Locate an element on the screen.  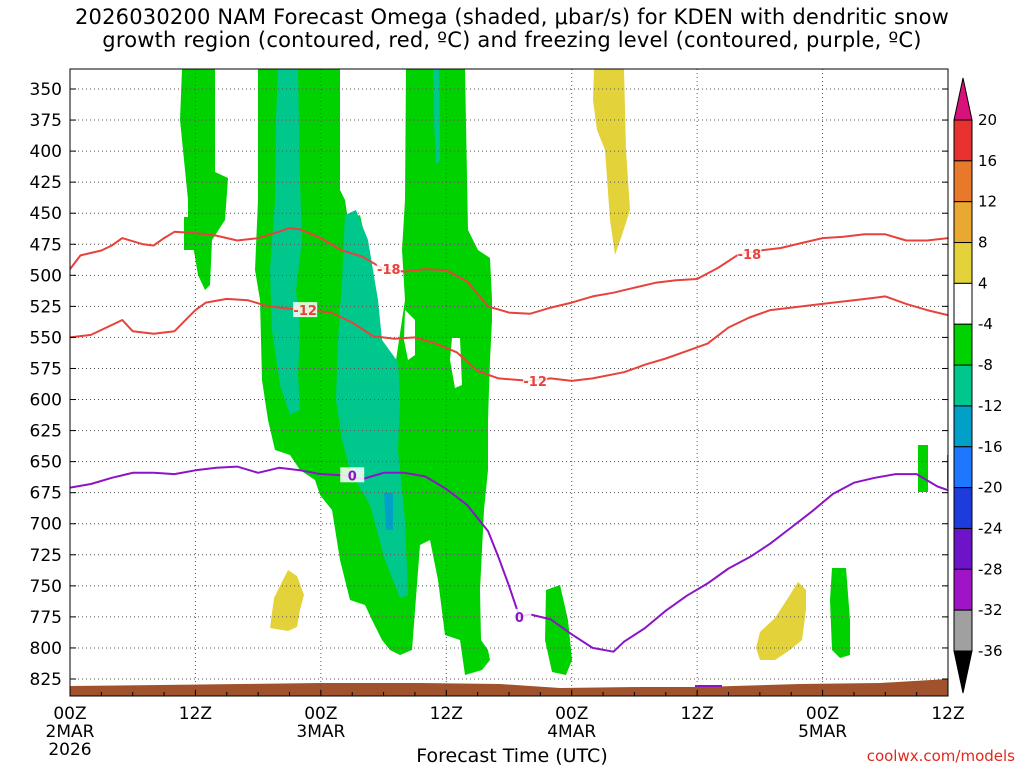
x-tick-date: 3MAR is located at coordinates (320, 732).